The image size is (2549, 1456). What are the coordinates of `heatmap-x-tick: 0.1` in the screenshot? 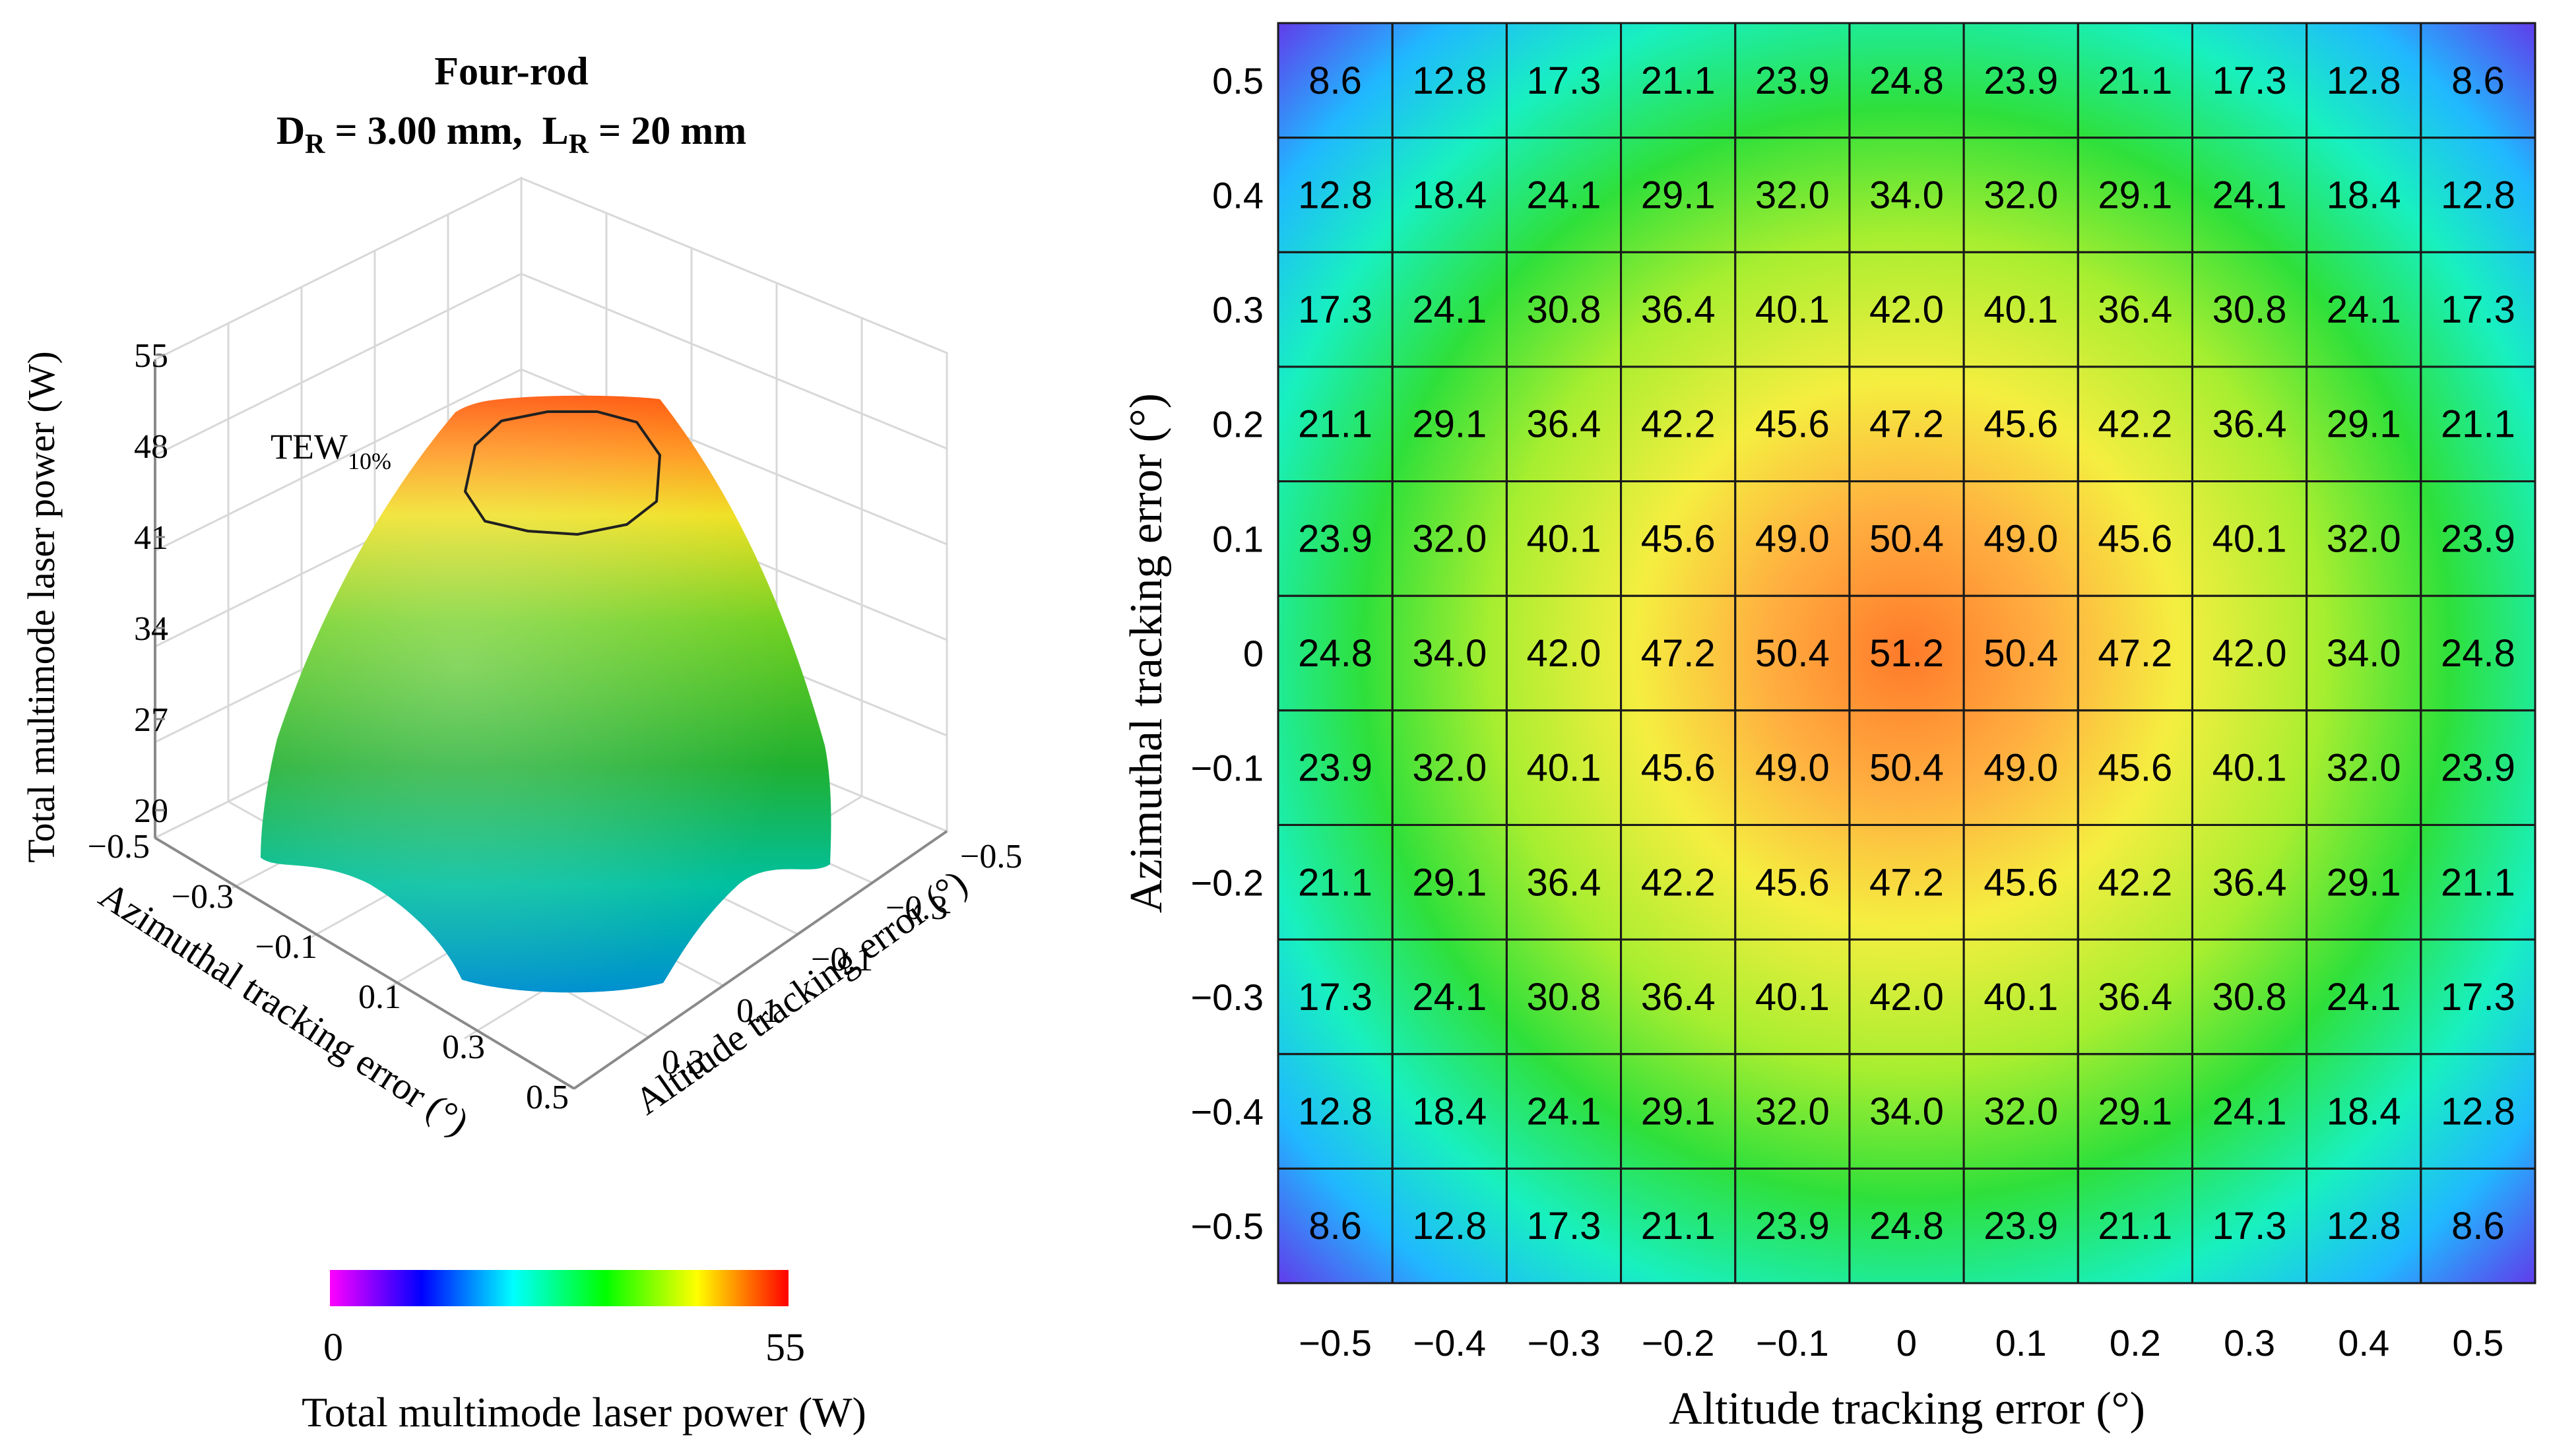 It's located at (2021, 1343).